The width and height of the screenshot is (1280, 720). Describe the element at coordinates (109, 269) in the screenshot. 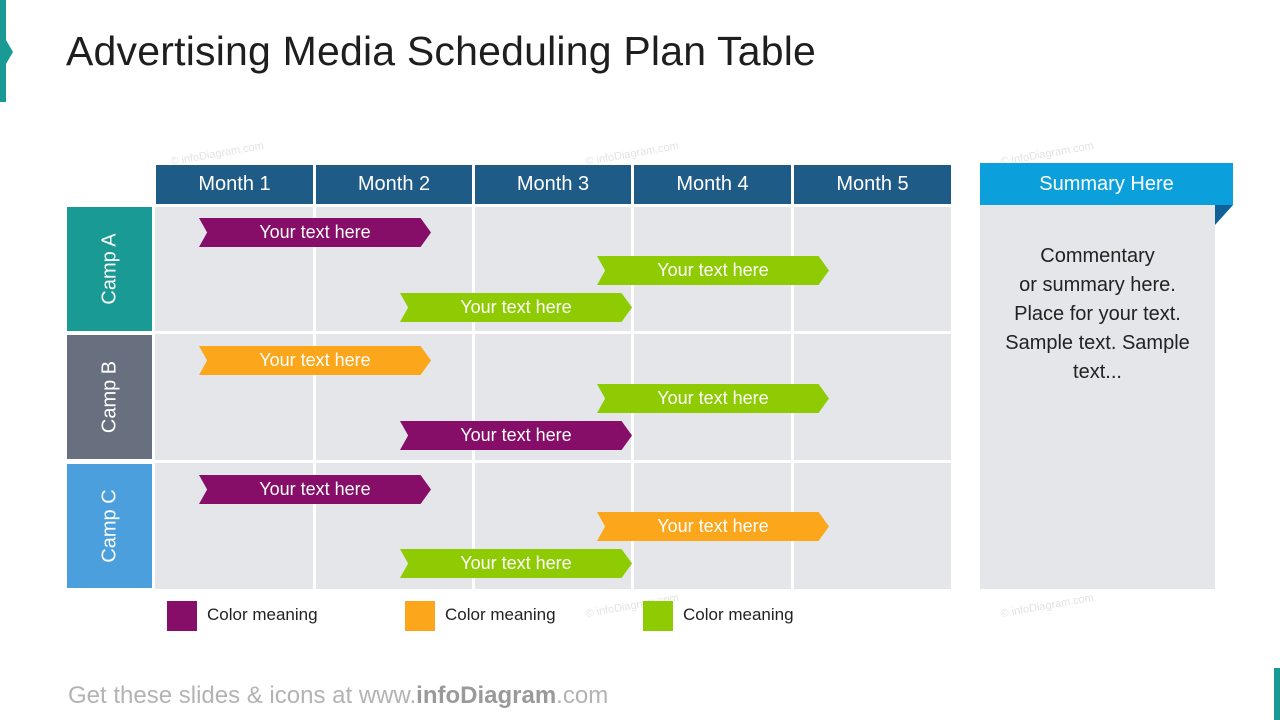

I see `camp-a-label: Camp A` at that location.